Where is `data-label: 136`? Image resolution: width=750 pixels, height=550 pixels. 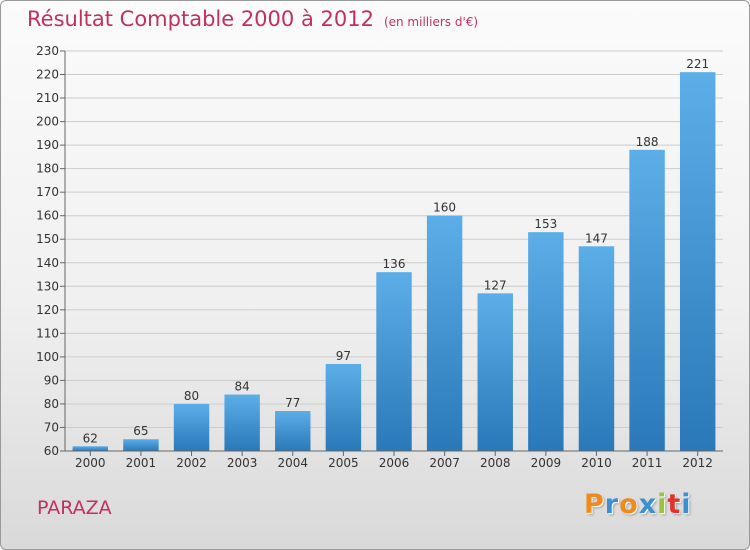 data-label: 136 is located at coordinates (394, 264).